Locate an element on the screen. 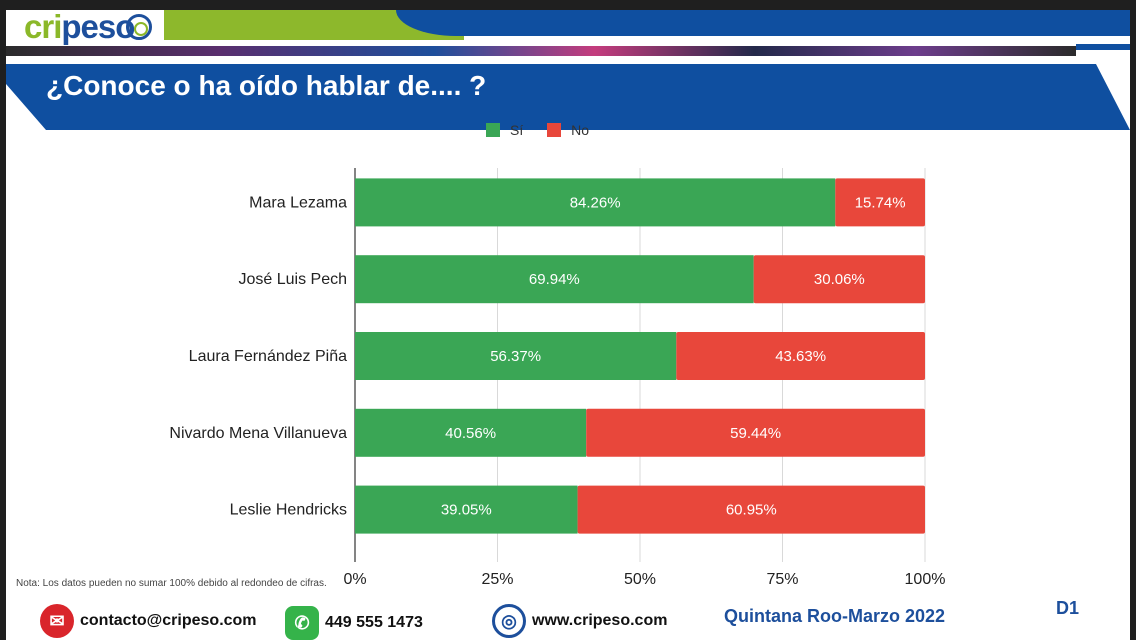  legend-item-si: Sí is located at coordinates (504, 130).